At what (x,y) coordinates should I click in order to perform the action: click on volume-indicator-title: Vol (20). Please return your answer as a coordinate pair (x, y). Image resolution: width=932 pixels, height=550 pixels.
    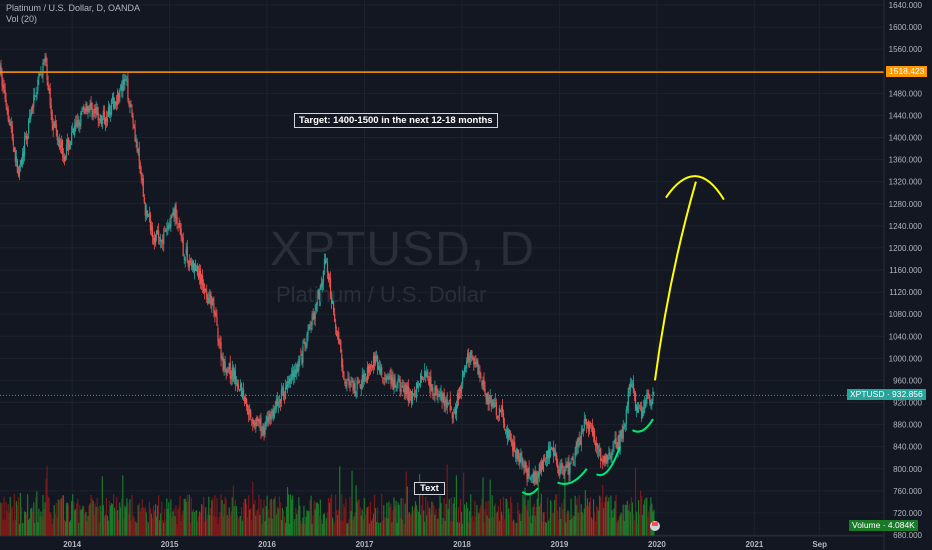
    Looking at the image, I should click on (22, 19).